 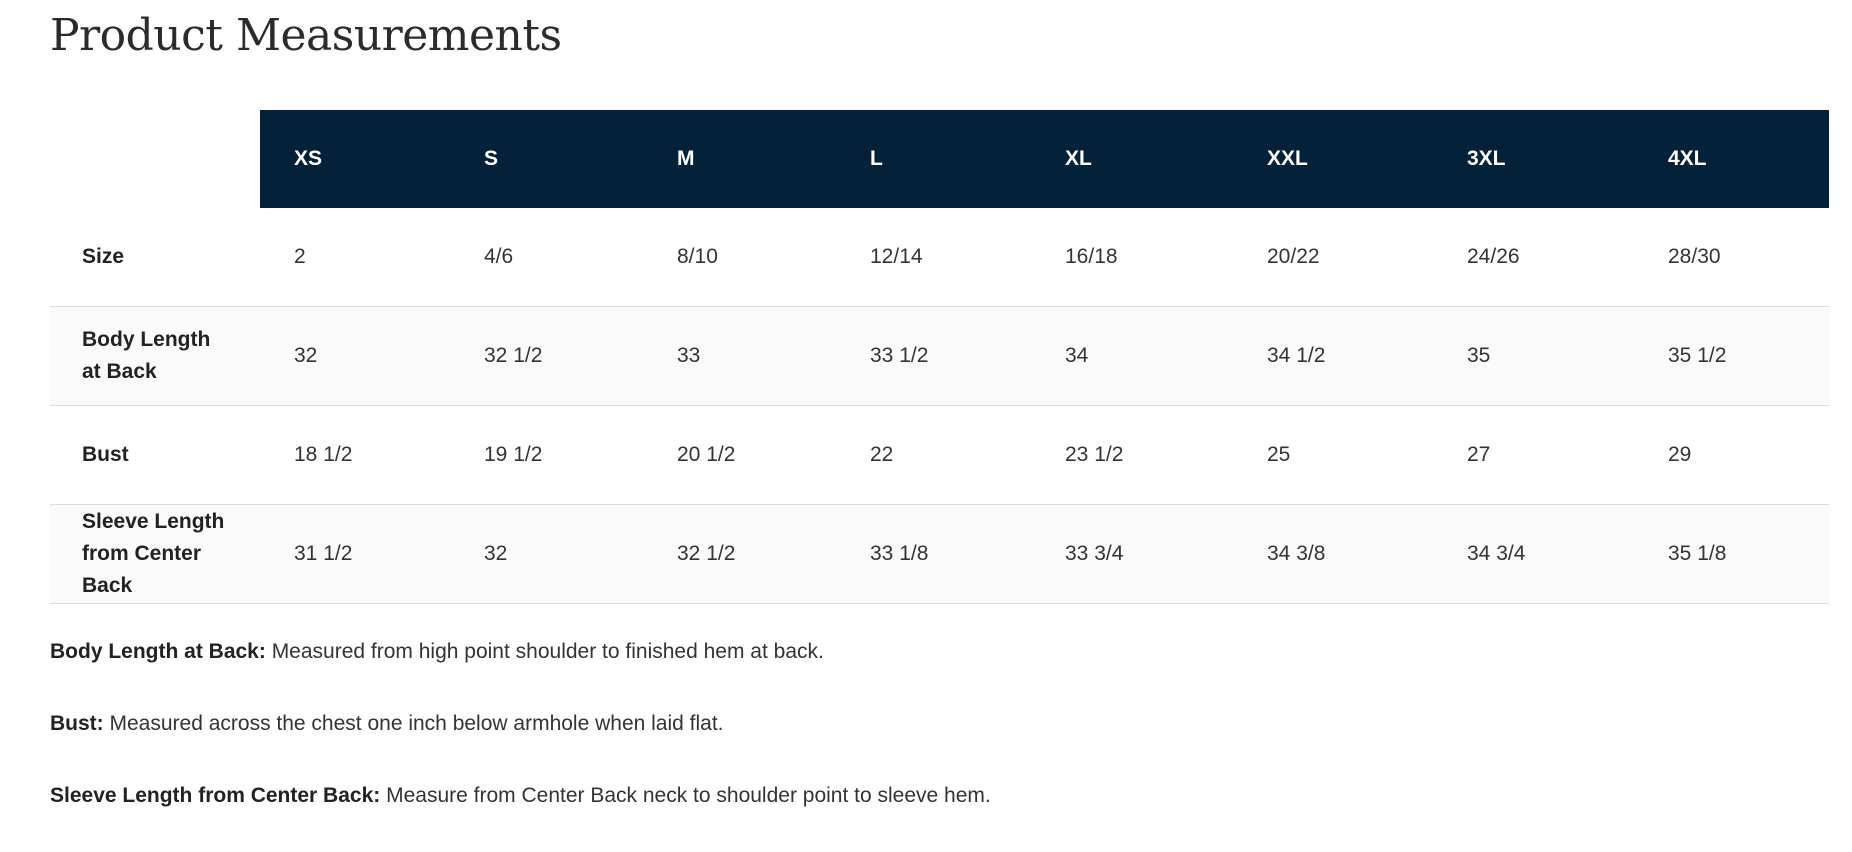 What do you see at coordinates (546, 159) in the screenshot?
I see `size-header: S` at bounding box center [546, 159].